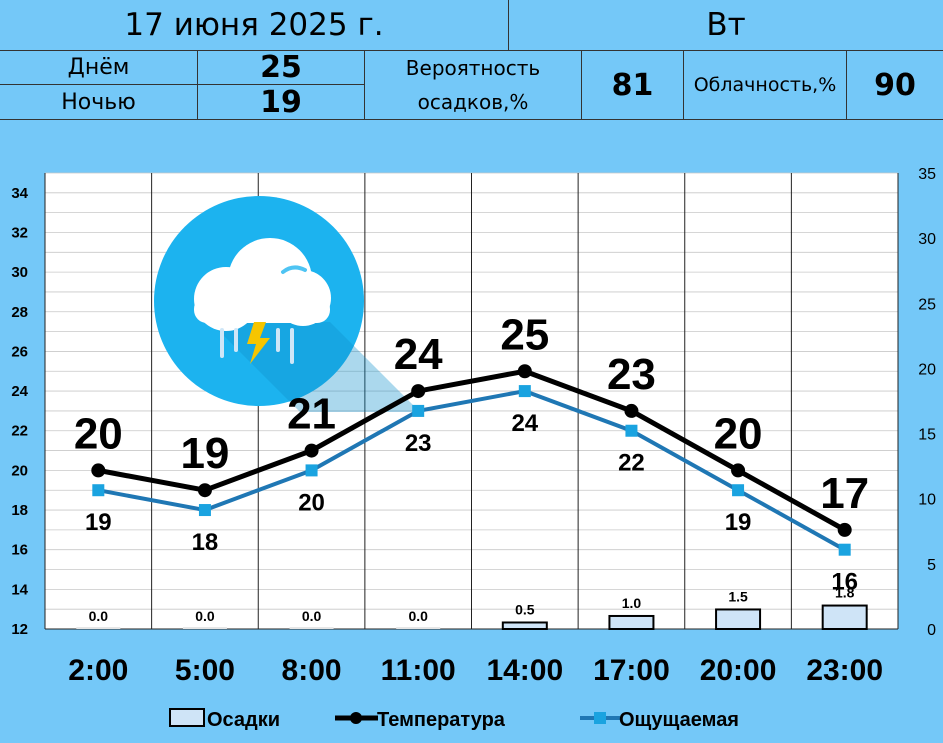 The image size is (943, 743). What do you see at coordinates (844, 493) in the screenshot?
I see `temperature-label: 17` at bounding box center [844, 493].